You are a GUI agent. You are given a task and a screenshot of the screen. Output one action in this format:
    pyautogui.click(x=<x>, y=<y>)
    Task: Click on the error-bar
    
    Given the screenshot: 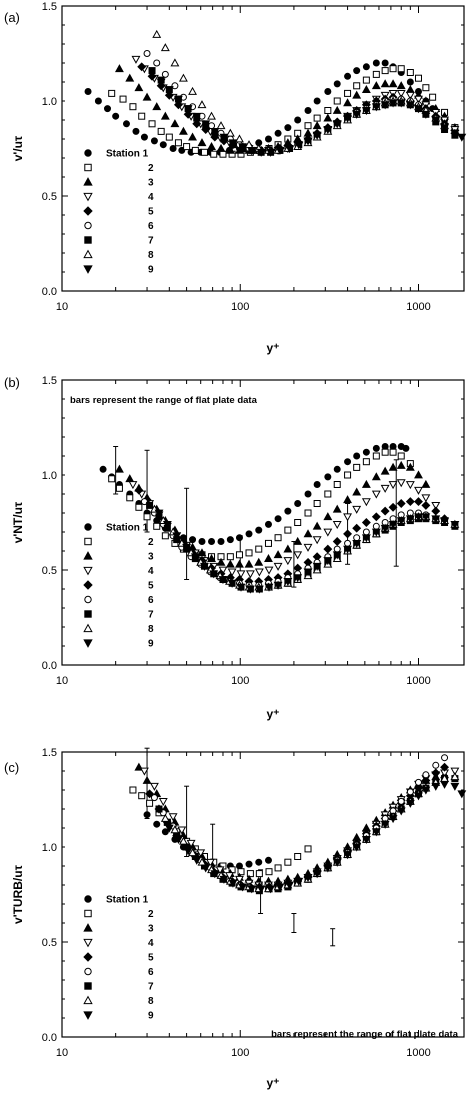 What is the action you would take?
    pyautogui.click(x=116, y=470)
    